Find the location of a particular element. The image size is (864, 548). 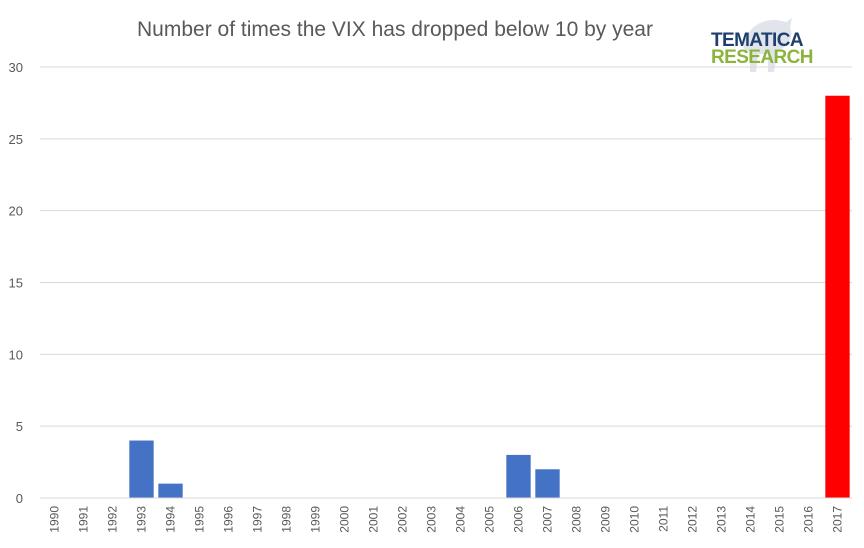

y-tick-label: 15 is located at coordinates (16, 283).